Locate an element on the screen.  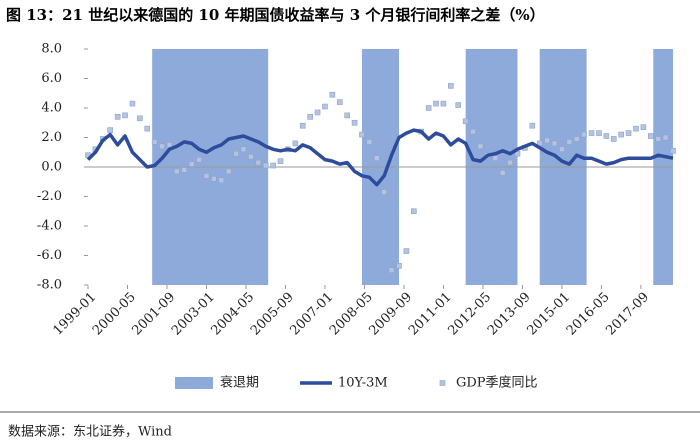
legend-label: GDP季度同比 is located at coordinates (497, 383).